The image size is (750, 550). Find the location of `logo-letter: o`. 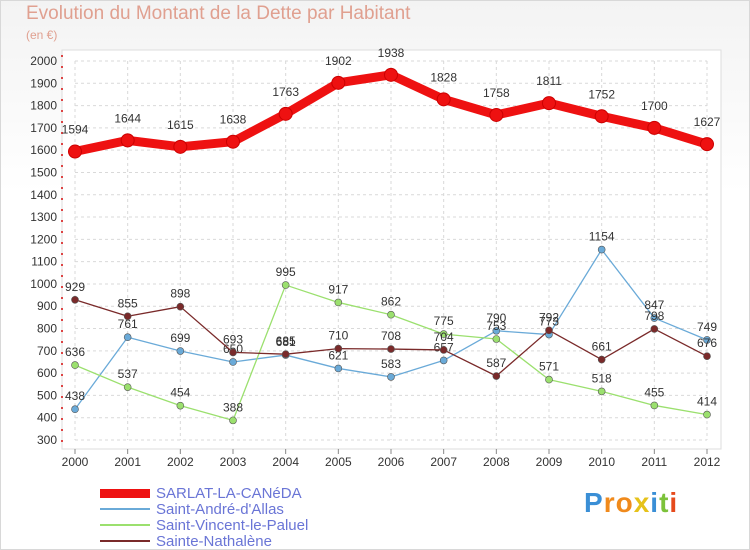

logo-letter: o is located at coordinates (624, 502).